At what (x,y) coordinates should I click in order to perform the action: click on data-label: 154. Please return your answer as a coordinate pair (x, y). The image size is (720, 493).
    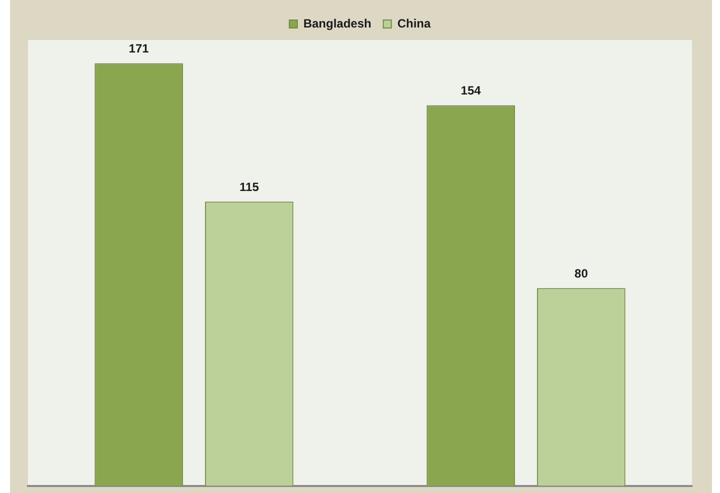
    Looking at the image, I should click on (471, 91).